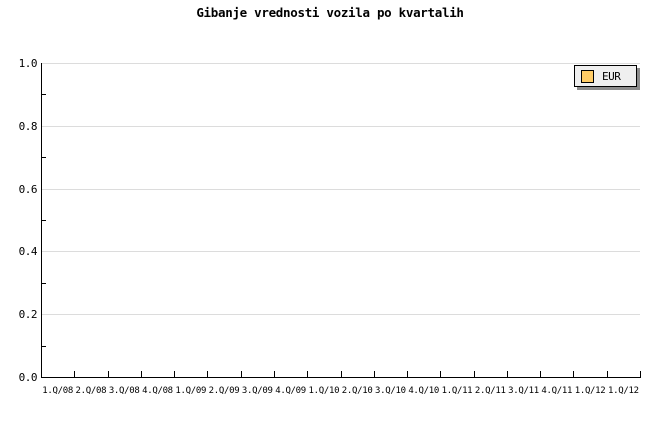 This screenshot has width=660, height=440. Describe the element at coordinates (57, 391) in the screenshot. I see `x-tick-label: 1.Q/08` at that location.